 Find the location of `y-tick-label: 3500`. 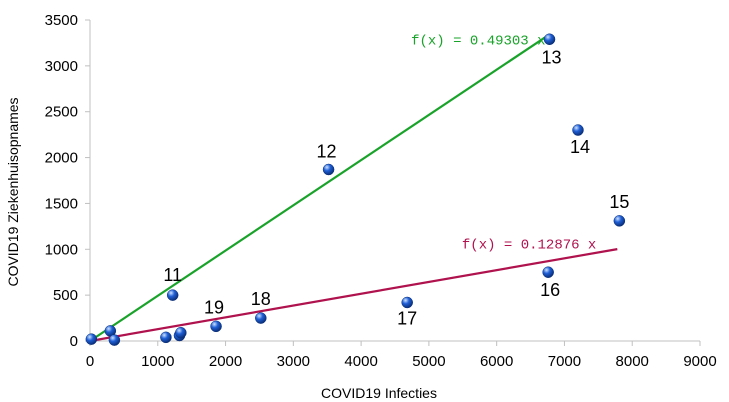

y-tick-label: 3500 is located at coordinates (61, 20).